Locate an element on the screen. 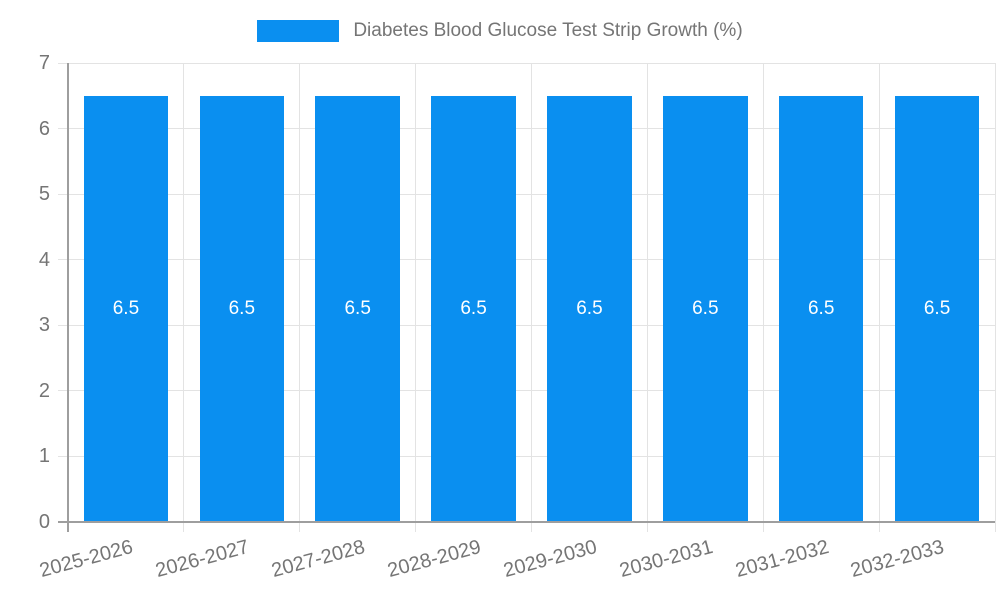  y-tick-label: 6 is located at coordinates (44, 128).